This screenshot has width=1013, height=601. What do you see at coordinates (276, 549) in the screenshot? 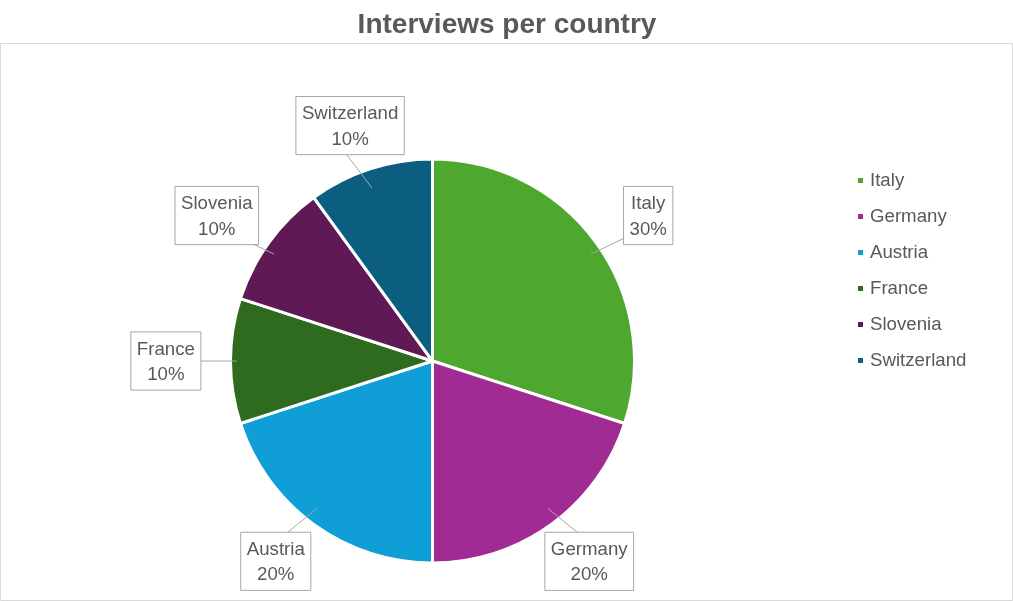
I see `slice-label: Austria` at bounding box center [276, 549].